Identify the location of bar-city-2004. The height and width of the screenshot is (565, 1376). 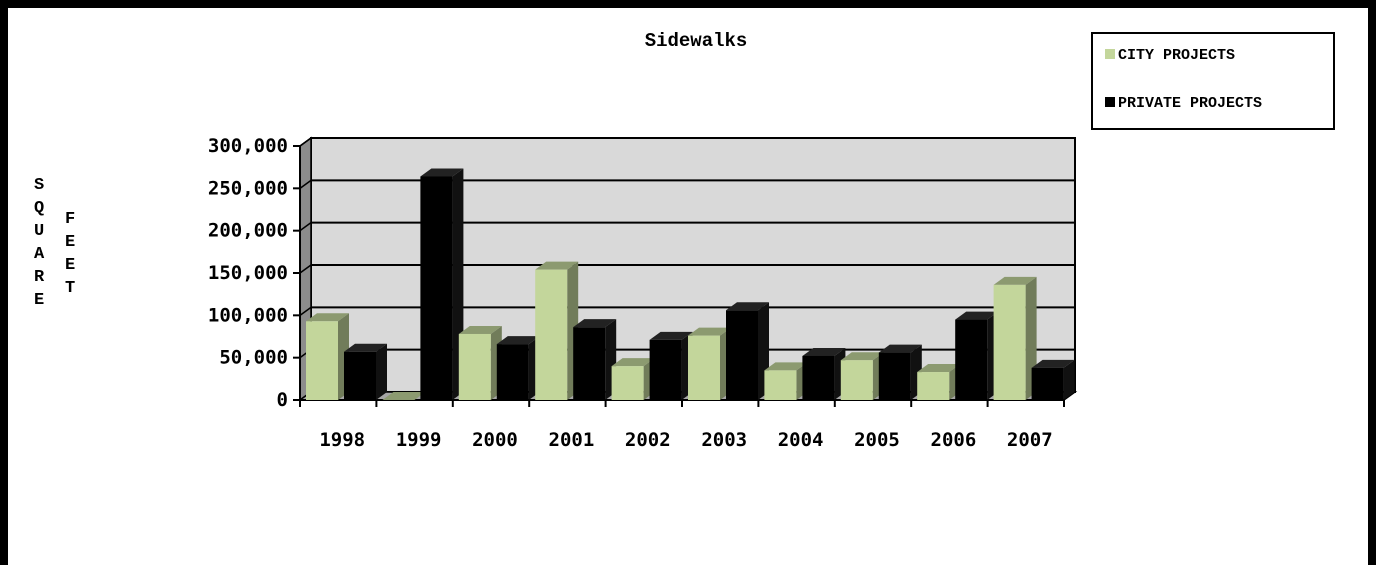
(786, 381).